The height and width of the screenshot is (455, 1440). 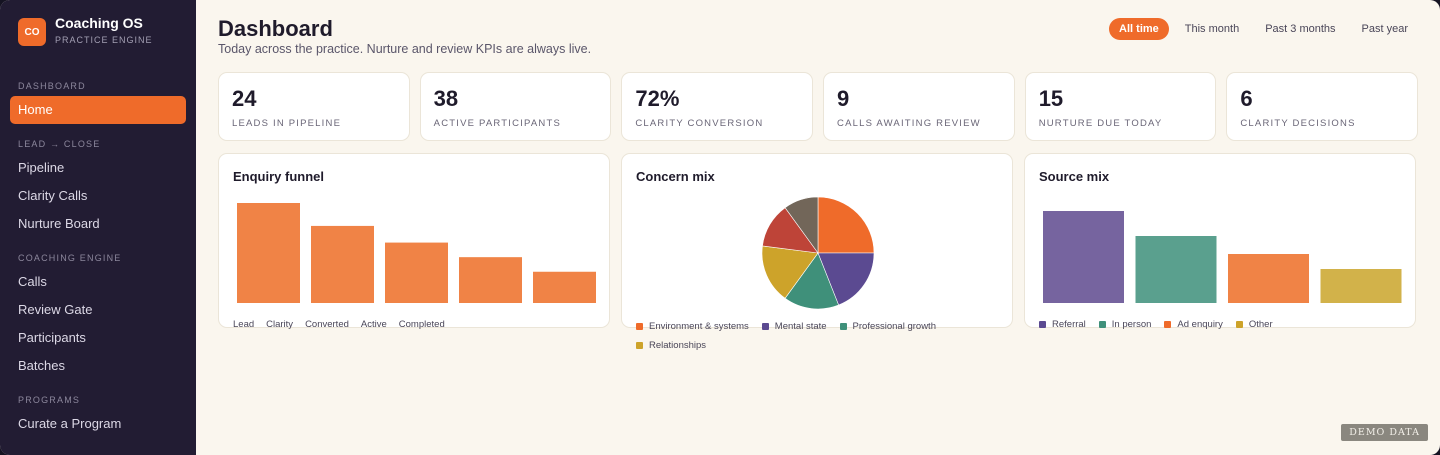 What do you see at coordinates (41, 167) in the screenshot?
I see `sidebar-item-pipeline: Pipeline` at bounding box center [41, 167].